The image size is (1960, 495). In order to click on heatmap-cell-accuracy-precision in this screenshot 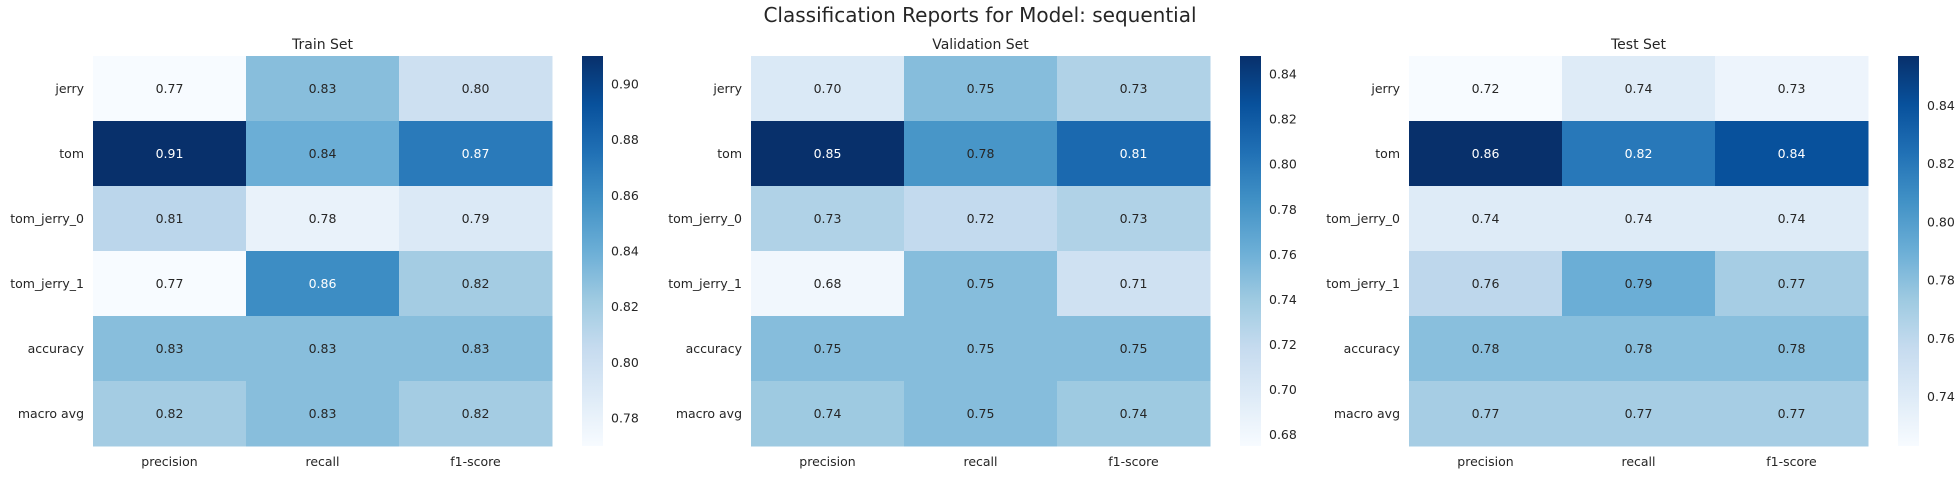, I will do `click(1486, 349)`.